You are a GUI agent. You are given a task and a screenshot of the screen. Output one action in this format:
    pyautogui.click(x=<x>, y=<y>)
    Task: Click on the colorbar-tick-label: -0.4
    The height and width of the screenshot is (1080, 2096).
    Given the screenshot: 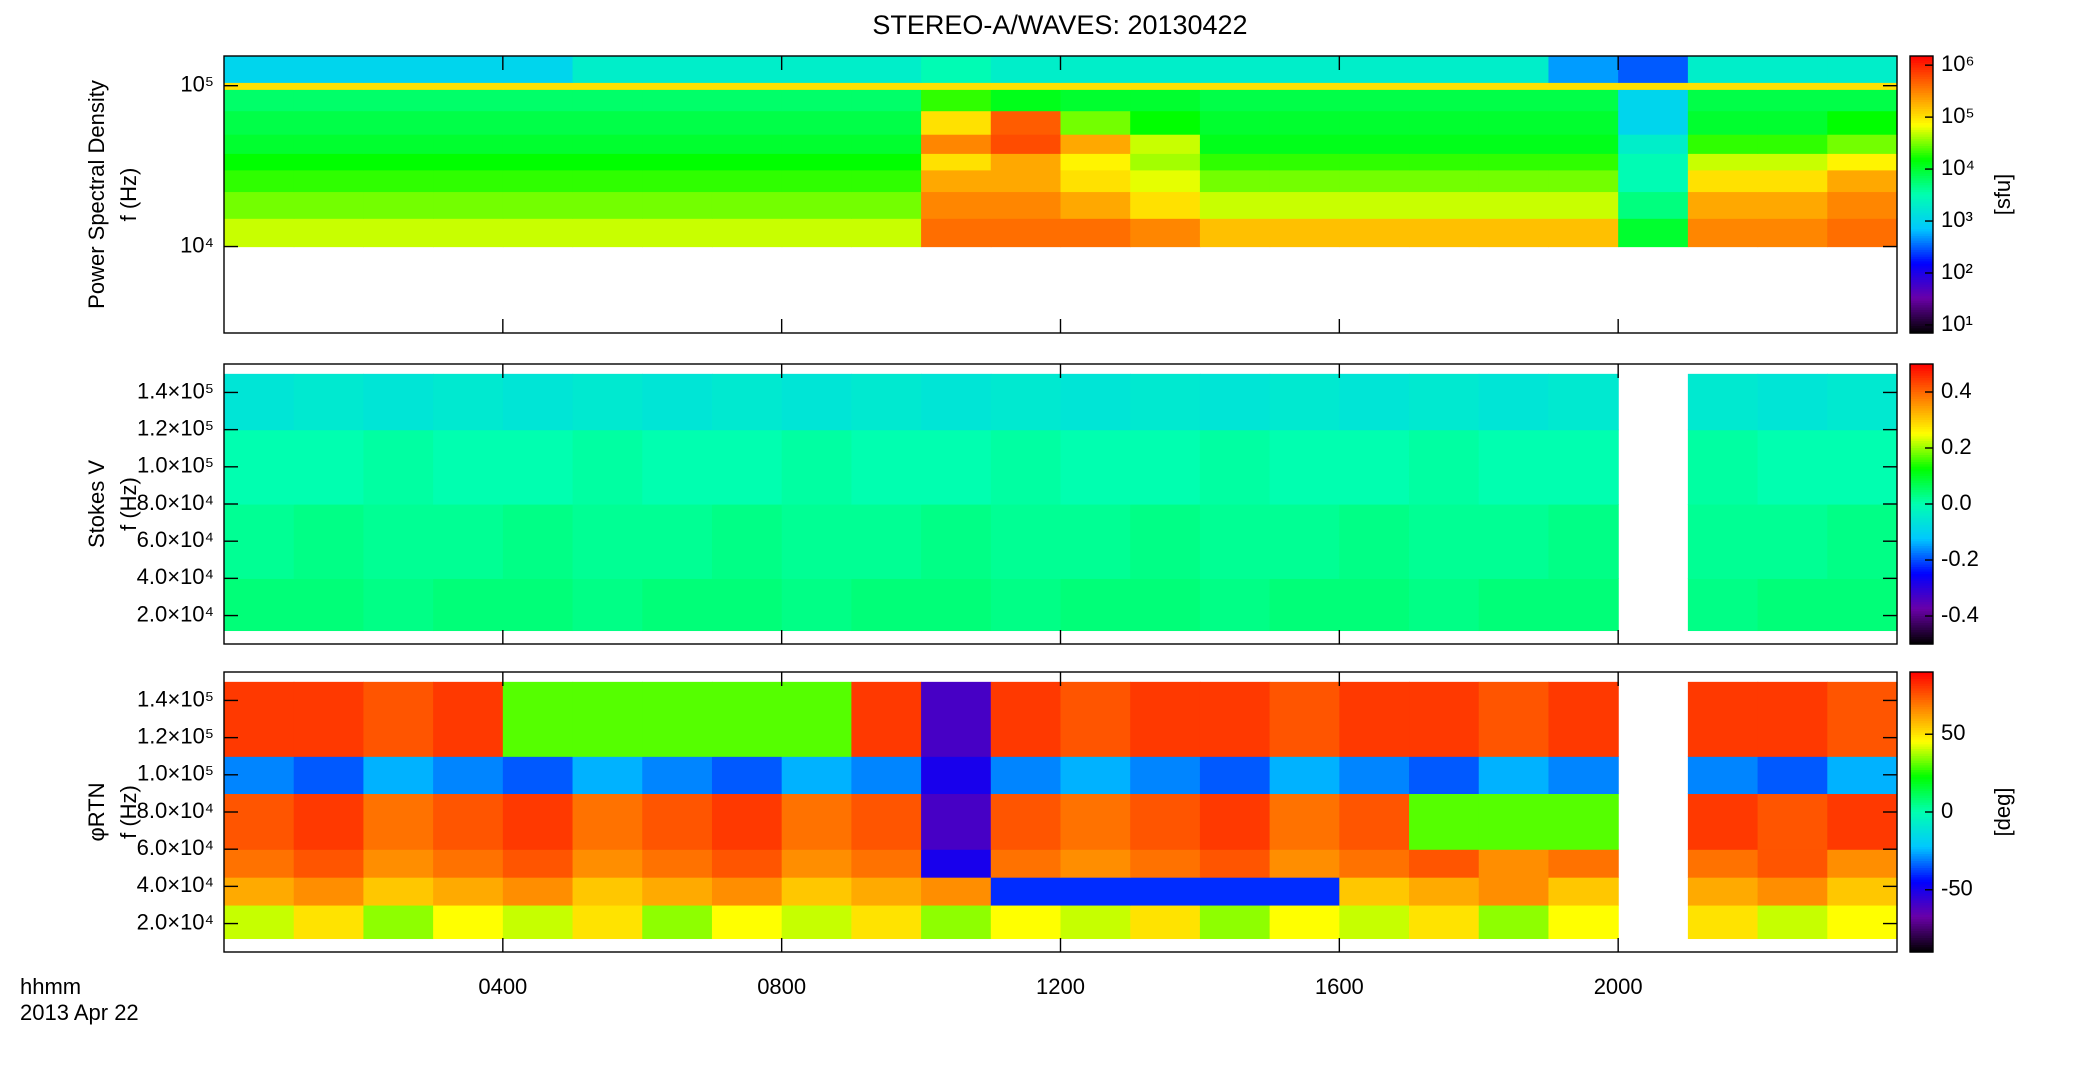 What is the action you would take?
    pyautogui.click(x=1960, y=614)
    